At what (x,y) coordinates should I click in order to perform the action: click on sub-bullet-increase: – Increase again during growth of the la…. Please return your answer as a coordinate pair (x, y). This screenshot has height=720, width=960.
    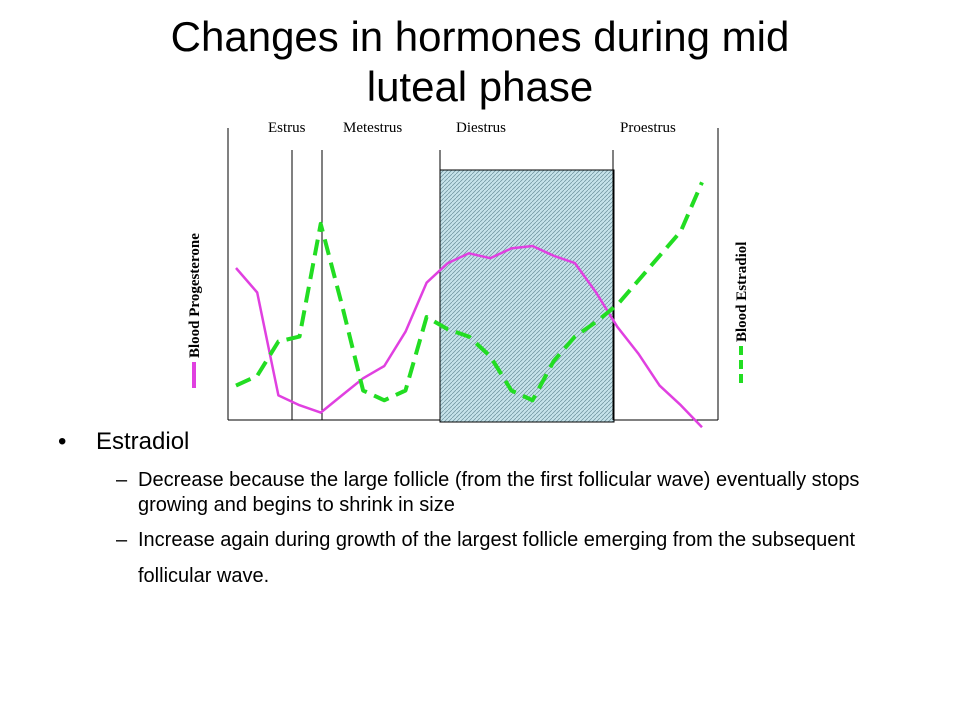
    Looking at the image, I should click on (517, 558).